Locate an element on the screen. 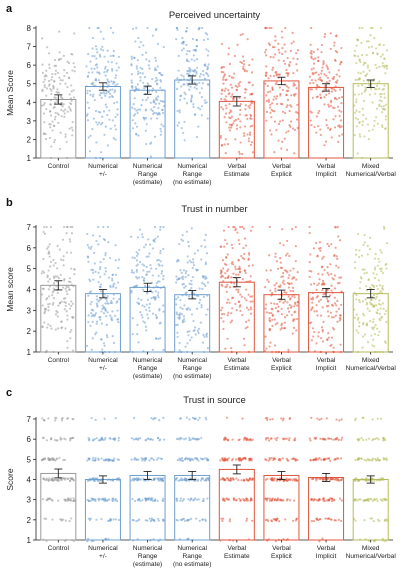  y-tick-label: 3 is located at coordinates (29, 310).